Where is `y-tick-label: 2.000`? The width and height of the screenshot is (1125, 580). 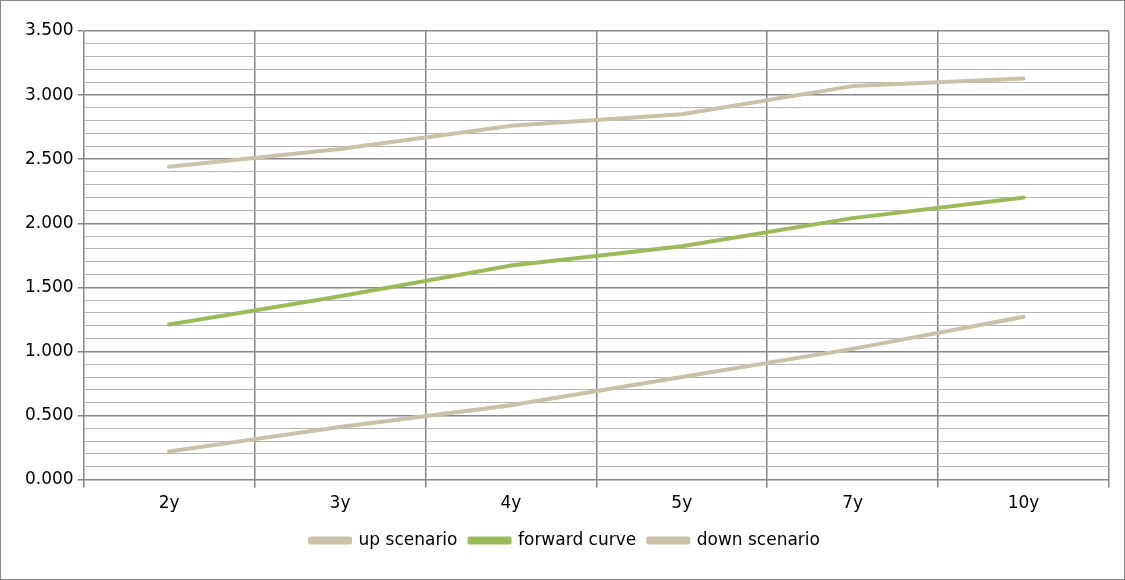
y-tick-label: 2.000 is located at coordinates (49, 221).